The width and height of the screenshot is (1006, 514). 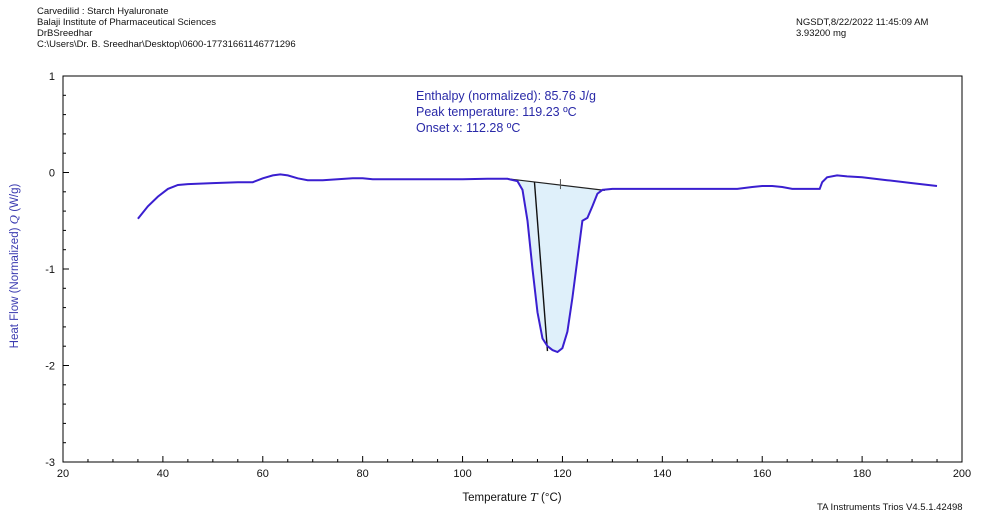 I want to click on y-tick-label: -2, so click(x=50, y=367).